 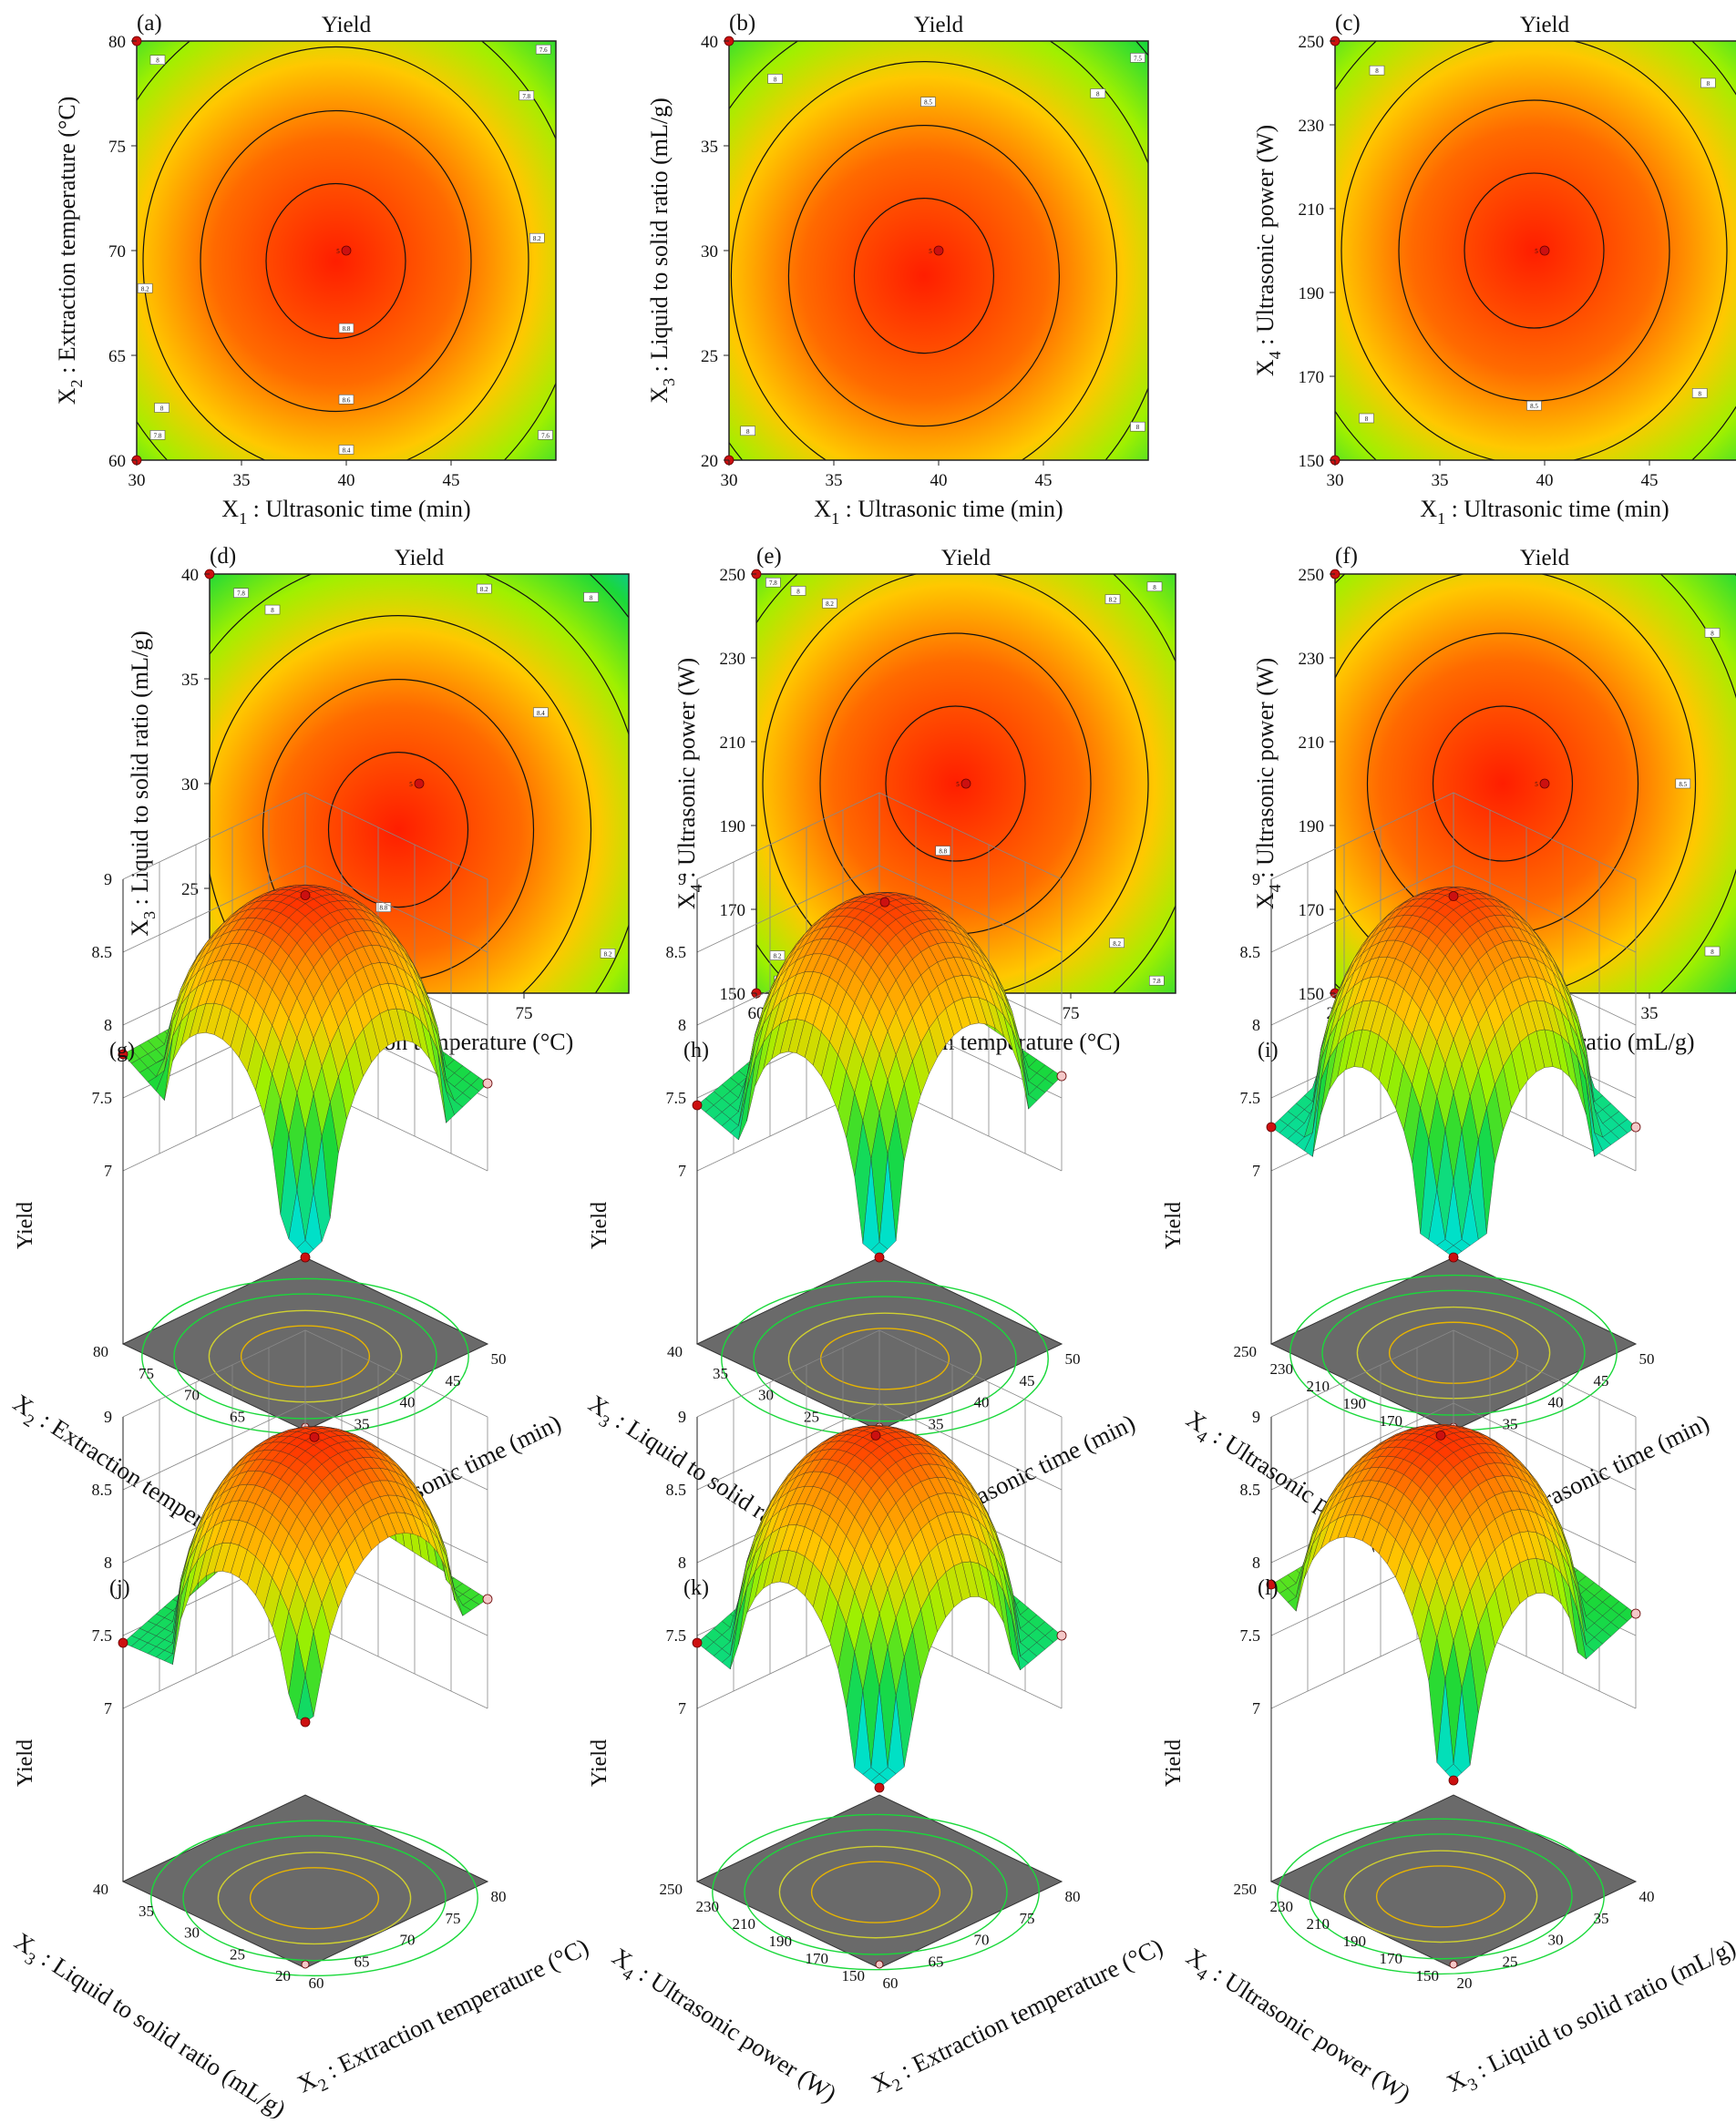 What do you see at coordinates (346, 480) in the screenshot?
I see `x-tick-label: 40` at bounding box center [346, 480].